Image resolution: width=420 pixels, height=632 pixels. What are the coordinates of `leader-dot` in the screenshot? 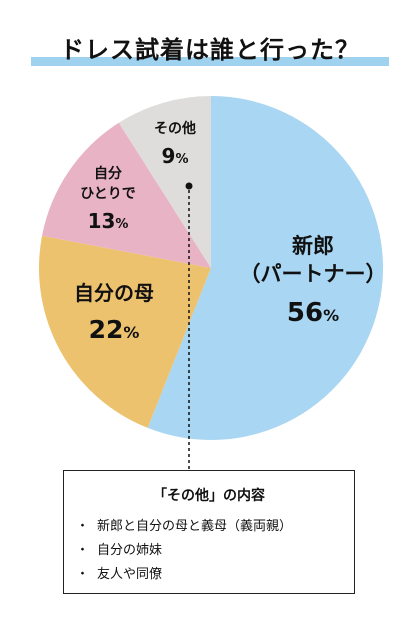 It's located at (189, 186).